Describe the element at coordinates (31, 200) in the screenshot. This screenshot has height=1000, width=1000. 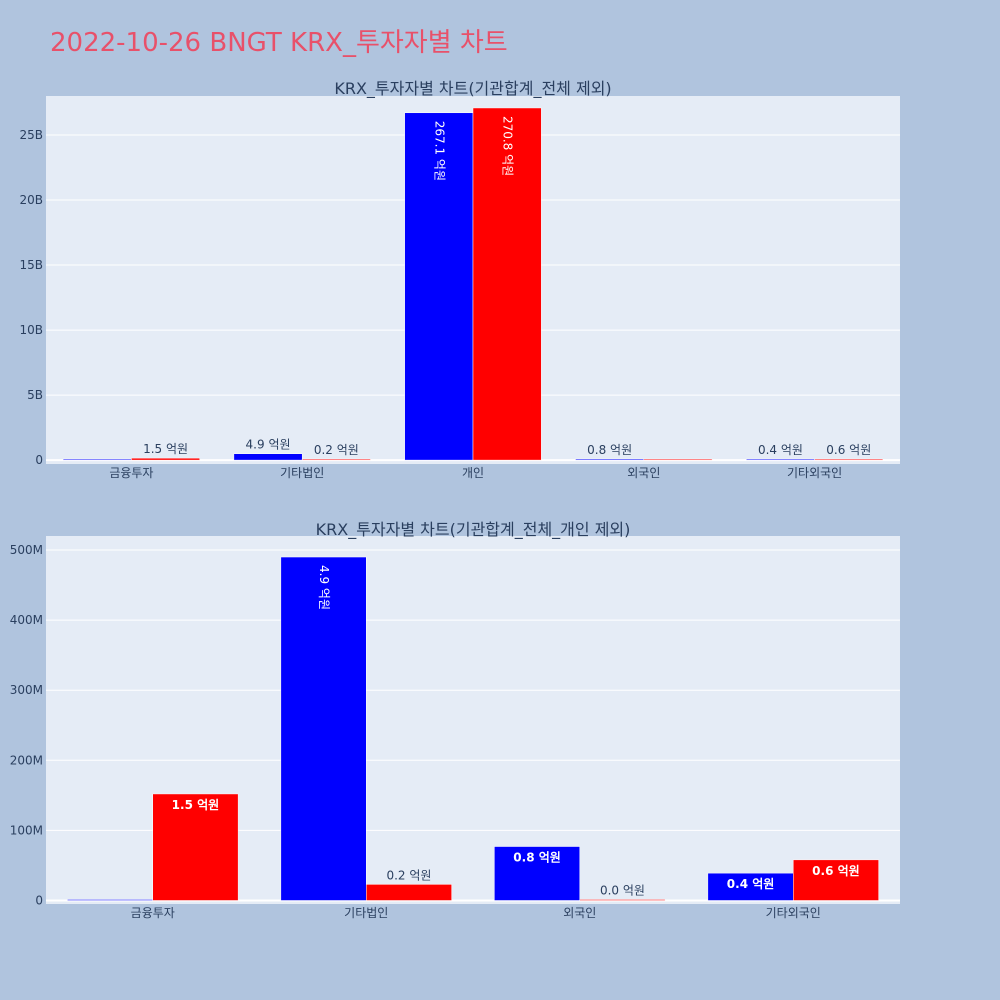
I see `y-tick-label: 20B` at that location.